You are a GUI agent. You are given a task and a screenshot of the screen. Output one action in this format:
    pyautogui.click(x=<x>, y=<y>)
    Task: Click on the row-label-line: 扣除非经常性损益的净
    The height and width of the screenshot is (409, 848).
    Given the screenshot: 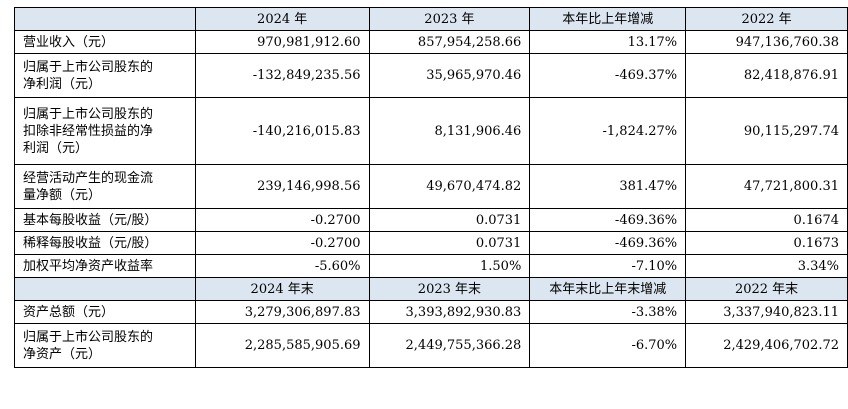 What is the action you would take?
    pyautogui.click(x=88, y=131)
    